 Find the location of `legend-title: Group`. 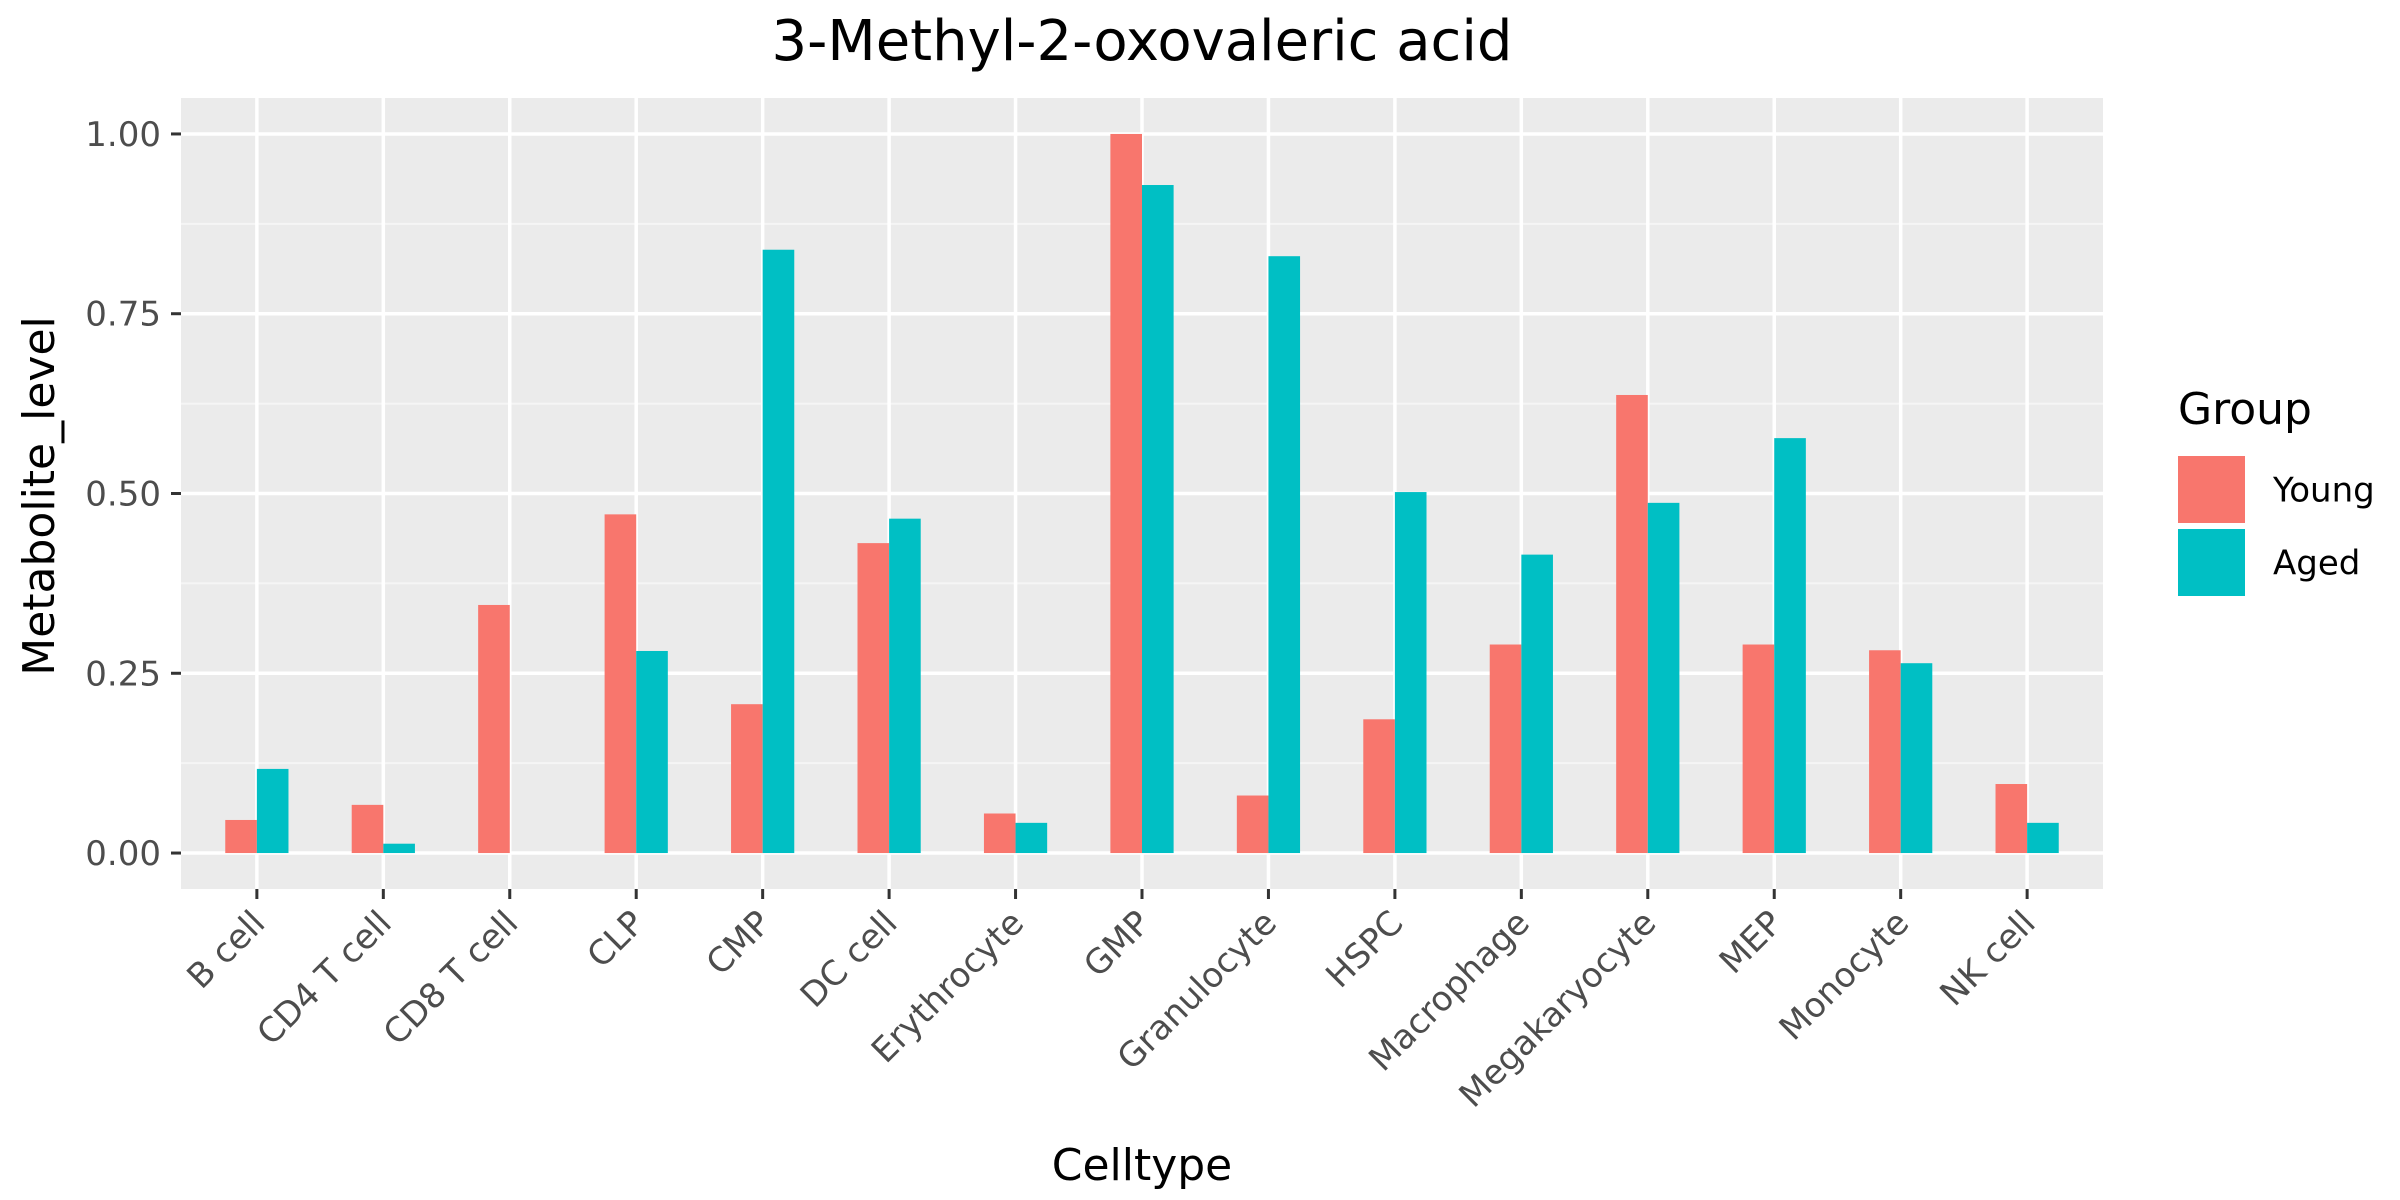

legend-title: Group is located at coordinates (2245, 409).